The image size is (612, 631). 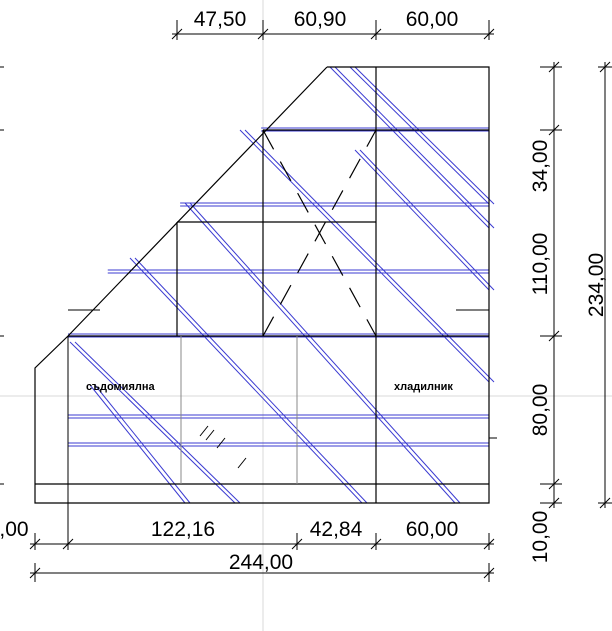 What do you see at coordinates (142, 444) in the screenshot?
I see `tile-line-d-6b` at bounding box center [142, 444].